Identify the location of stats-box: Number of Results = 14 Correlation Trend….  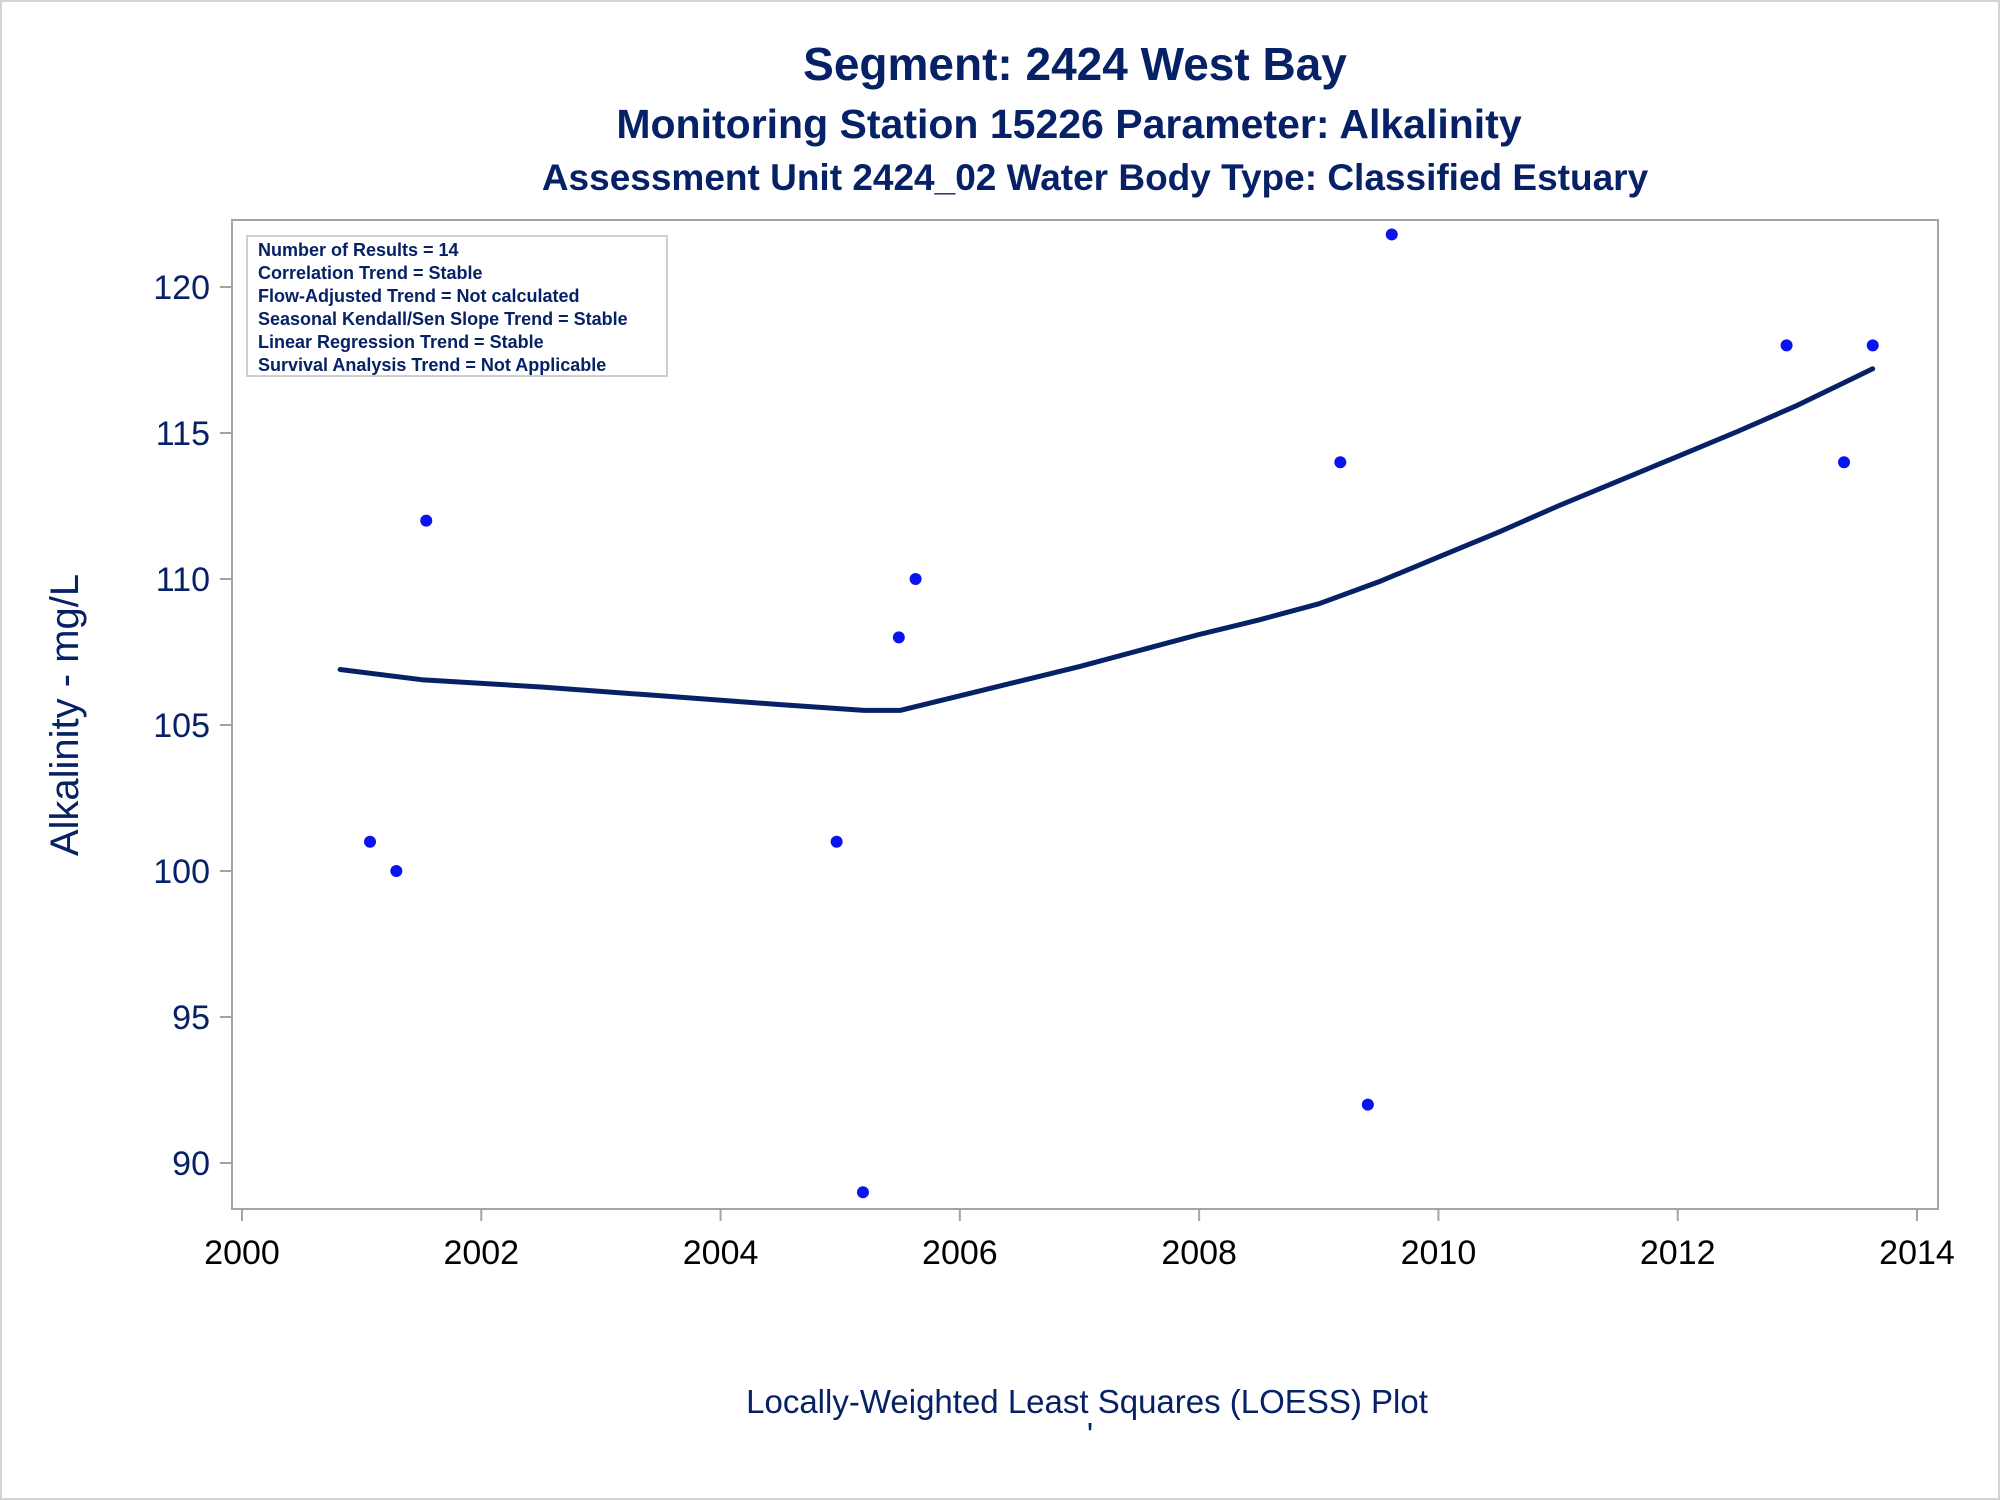
(457, 306).